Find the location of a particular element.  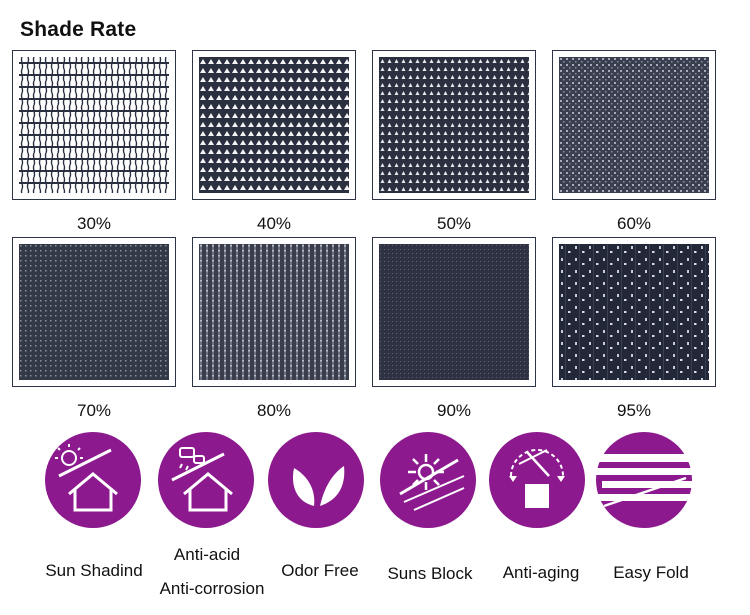

page-title: Shade Rate is located at coordinates (78, 29).